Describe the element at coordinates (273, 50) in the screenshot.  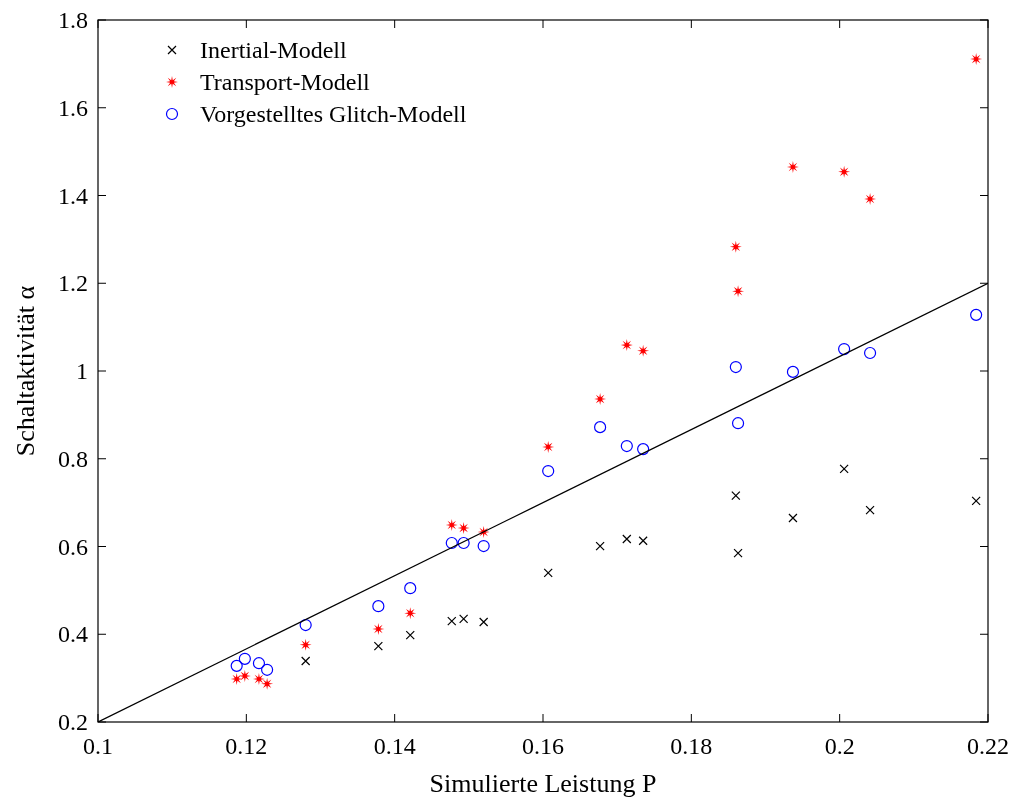
I see `legend-label: Inertial-Modell` at that location.